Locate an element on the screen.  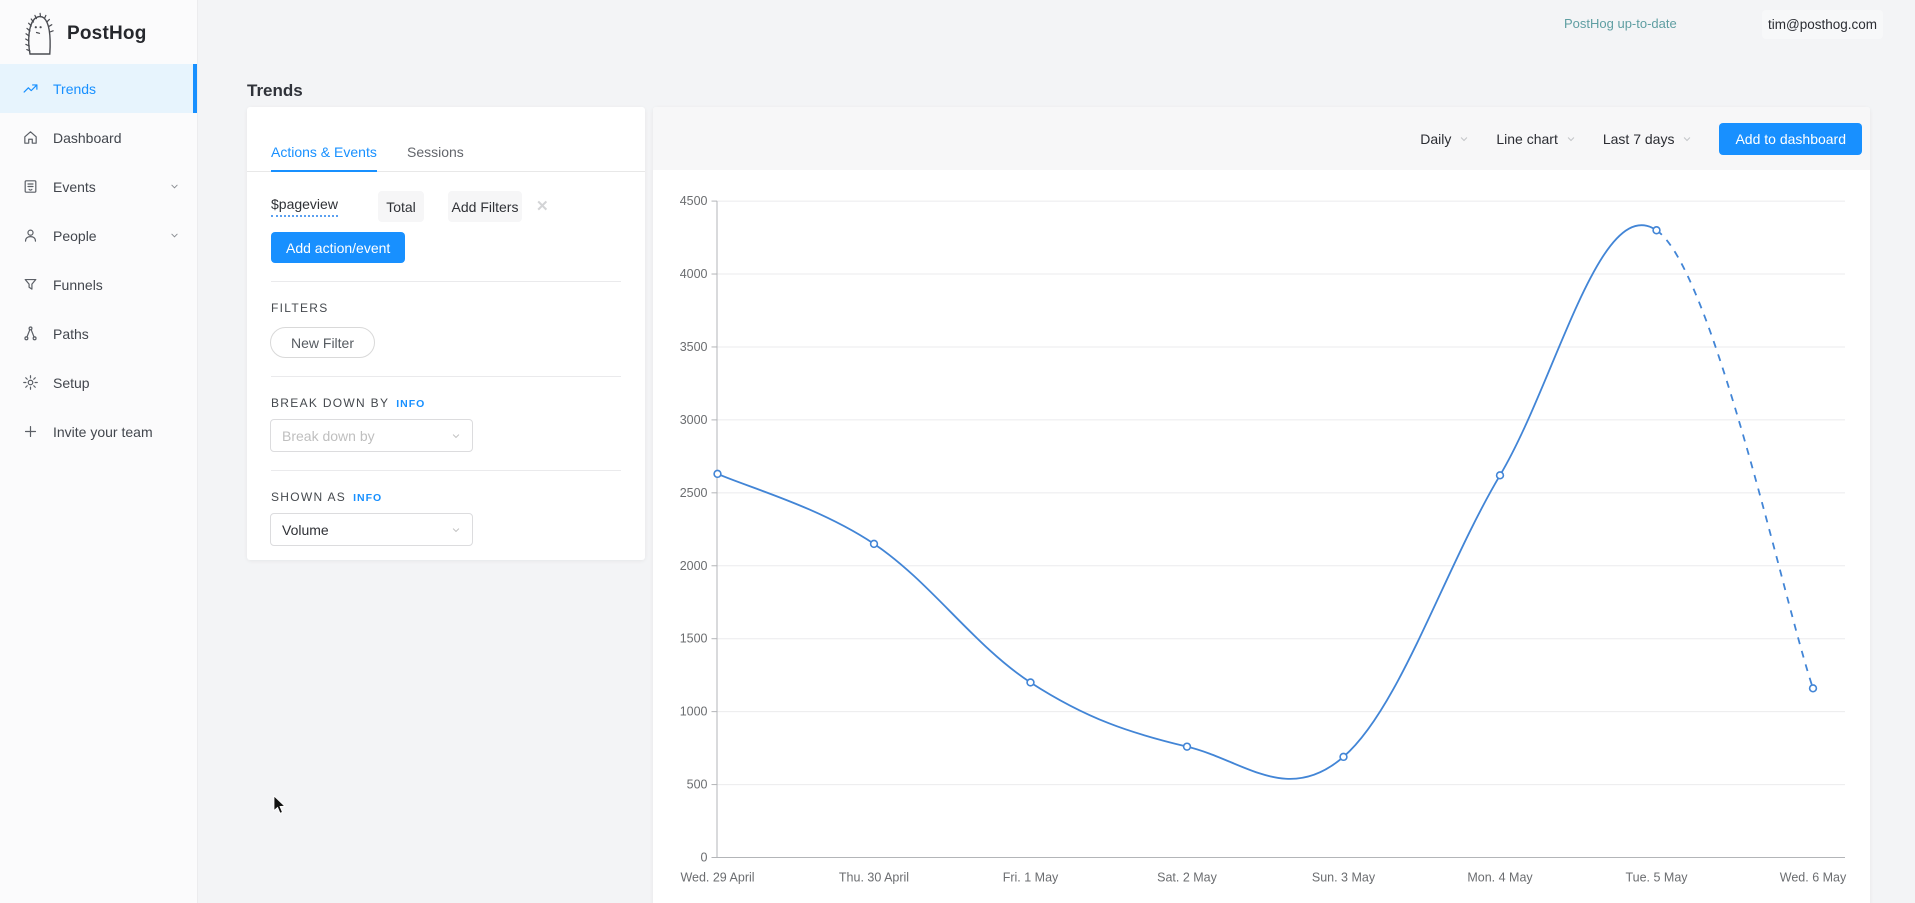
user-email: tim@posthog.com is located at coordinates (1822, 24).